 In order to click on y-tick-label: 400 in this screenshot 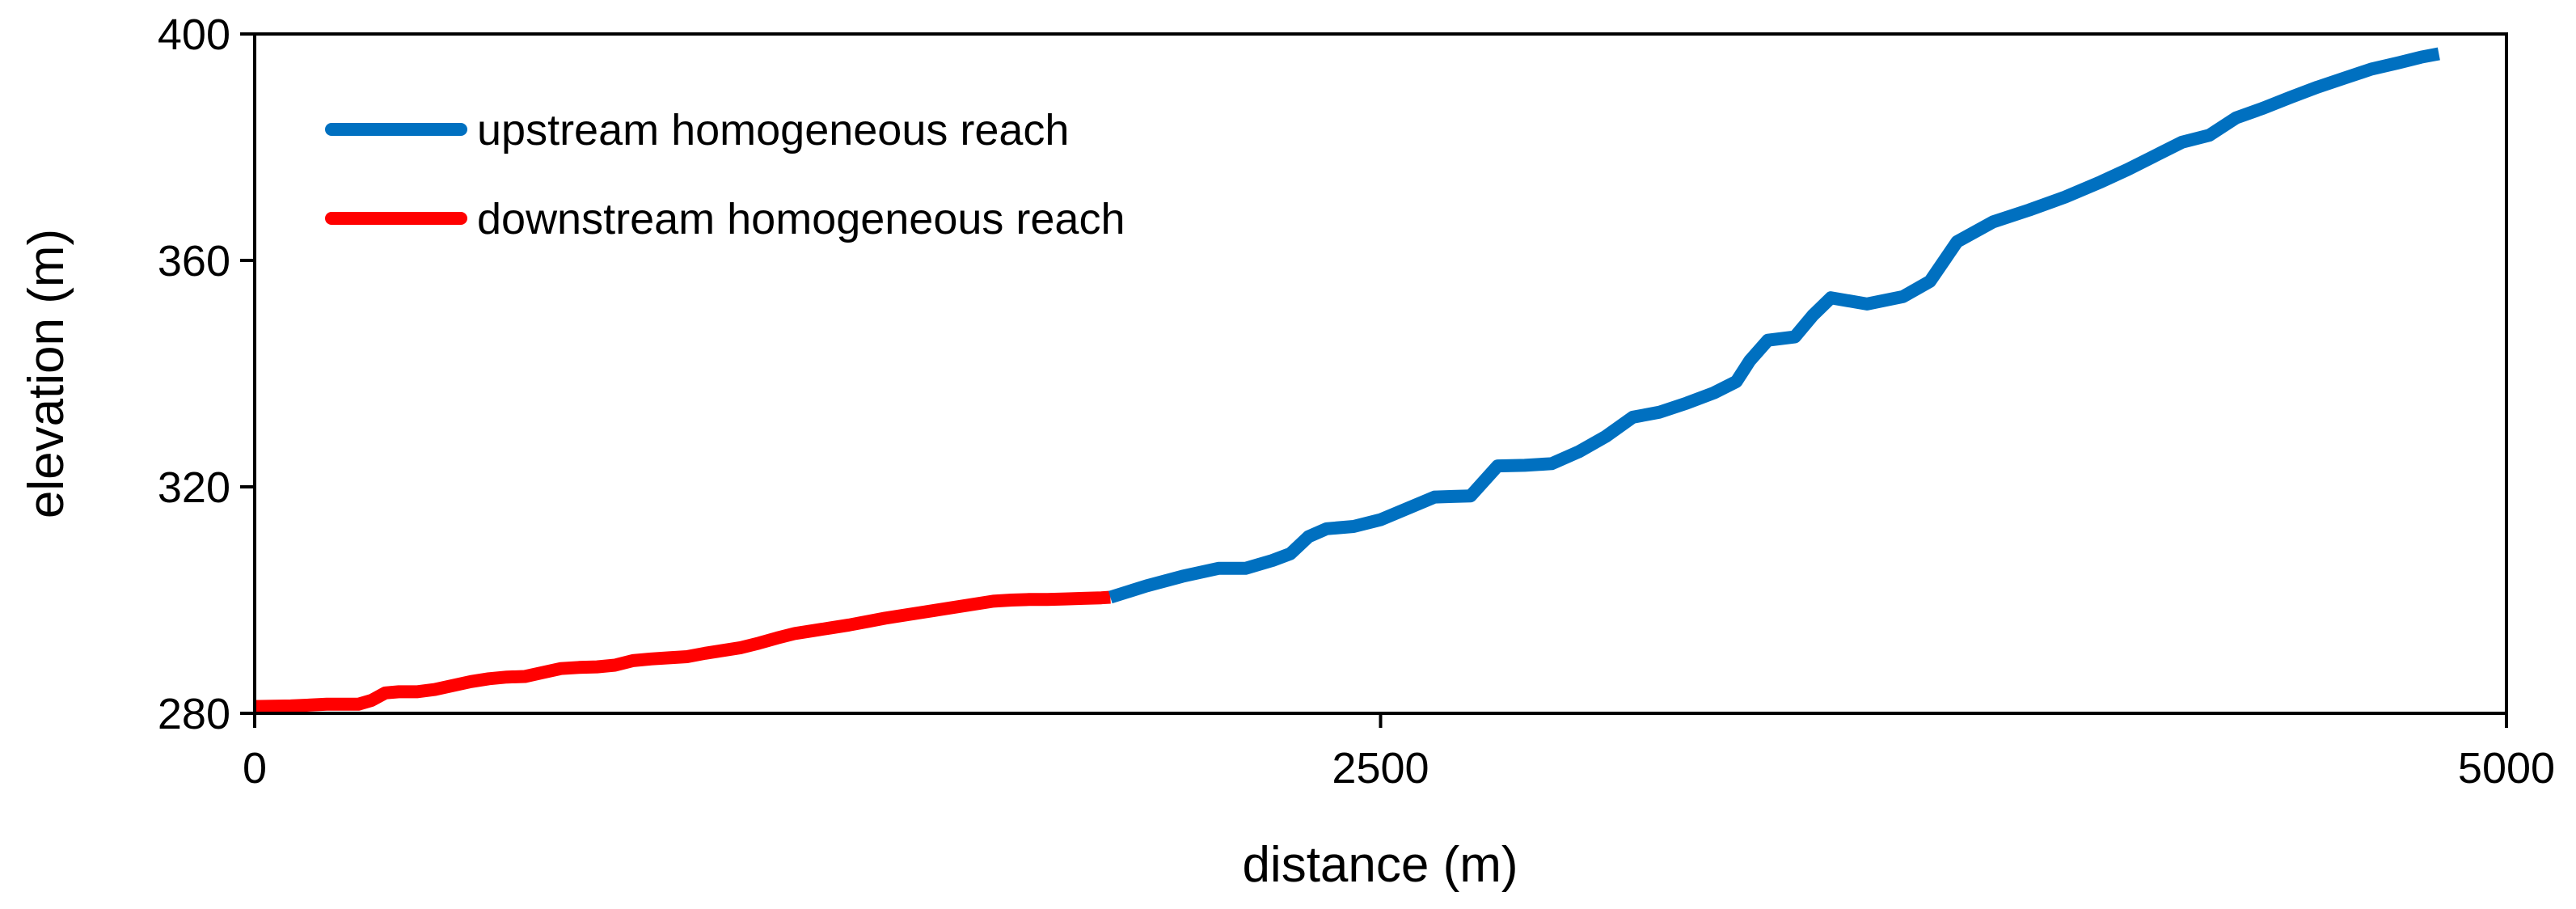, I will do `click(194, 35)`.